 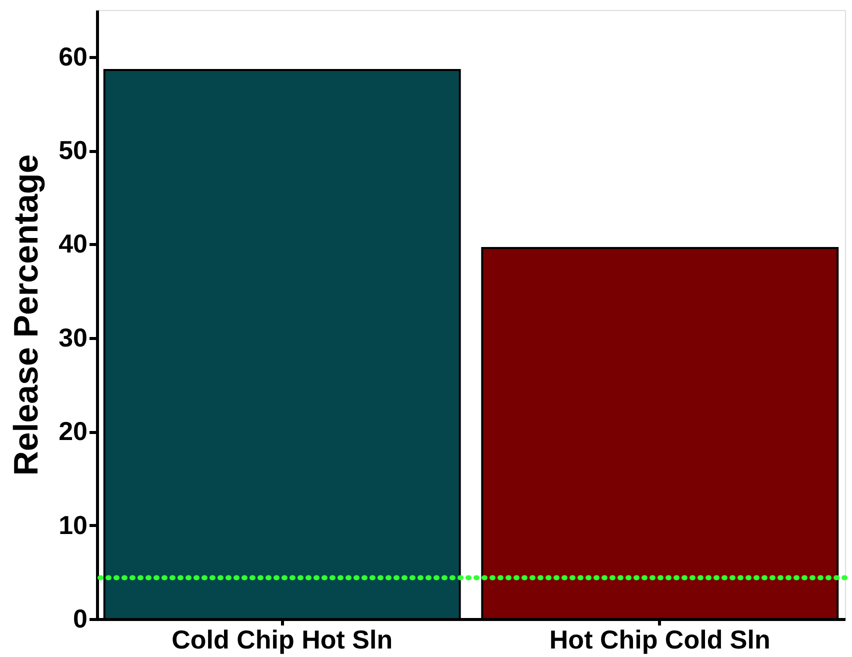 I want to click on y-tick-label: 40, so click(x=73, y=243).